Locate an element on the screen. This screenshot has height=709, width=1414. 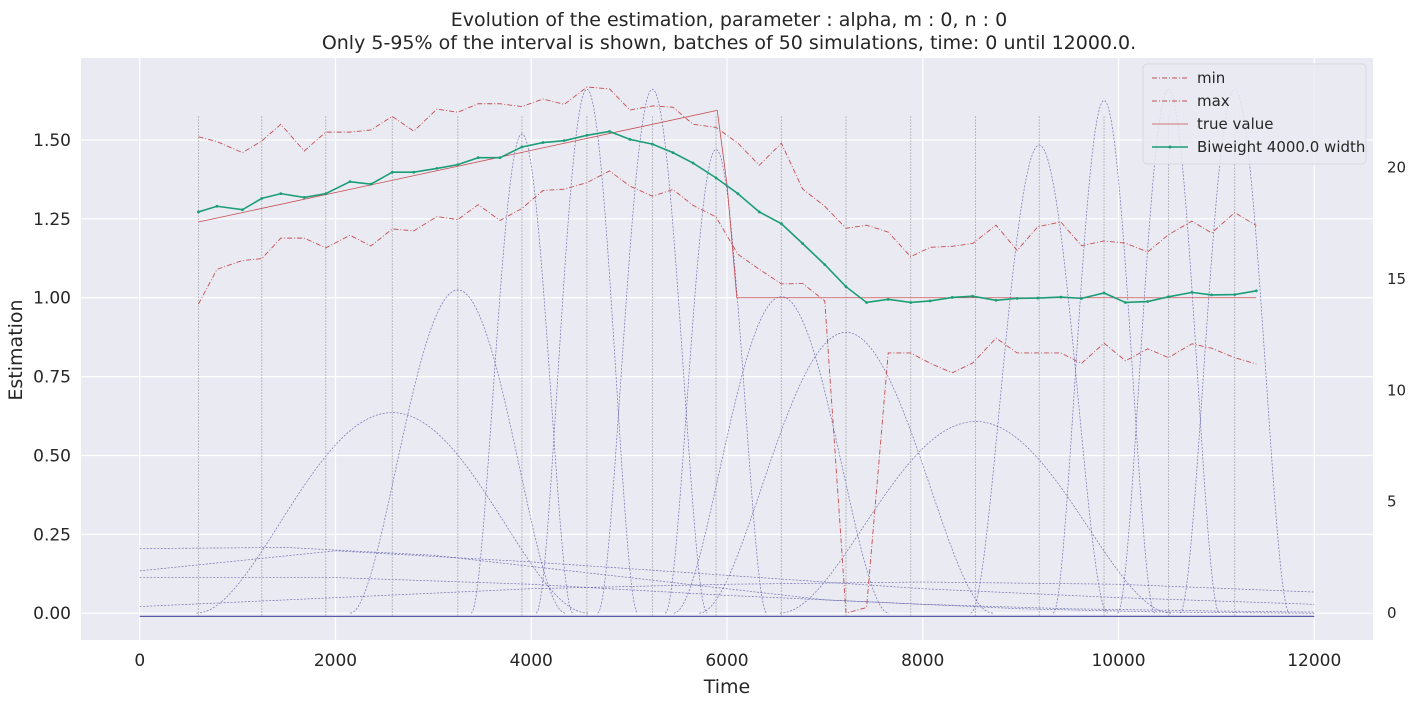
y2-tick-label: 0 is located at coordinates (1392, 613).